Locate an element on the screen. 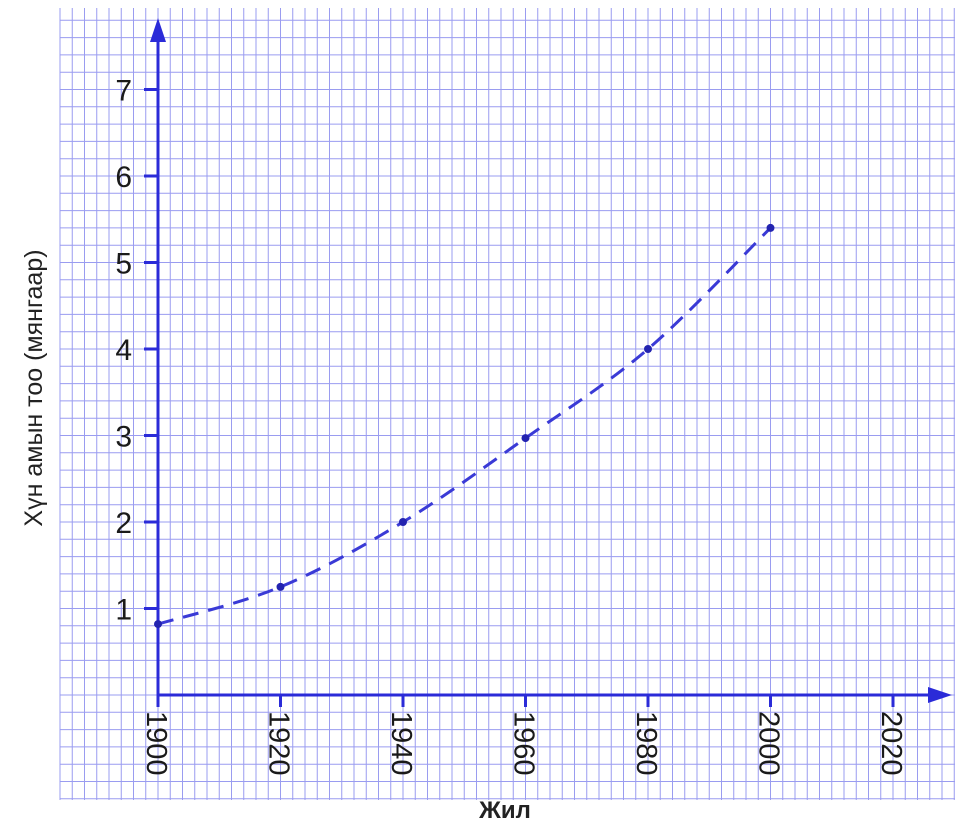  x-axis-ticks: 1900 1920 1940 1960 1980 2000 2020 is located at coordinates (523, 735).